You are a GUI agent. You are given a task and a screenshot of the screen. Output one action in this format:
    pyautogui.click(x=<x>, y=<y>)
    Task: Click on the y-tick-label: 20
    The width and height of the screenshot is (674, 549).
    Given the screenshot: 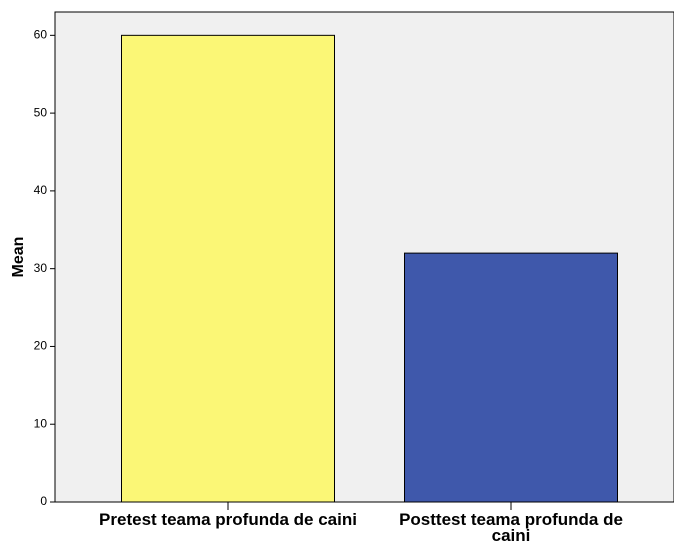 What is the action you would take?
    pyautogui.click(x=41, y=346)
    